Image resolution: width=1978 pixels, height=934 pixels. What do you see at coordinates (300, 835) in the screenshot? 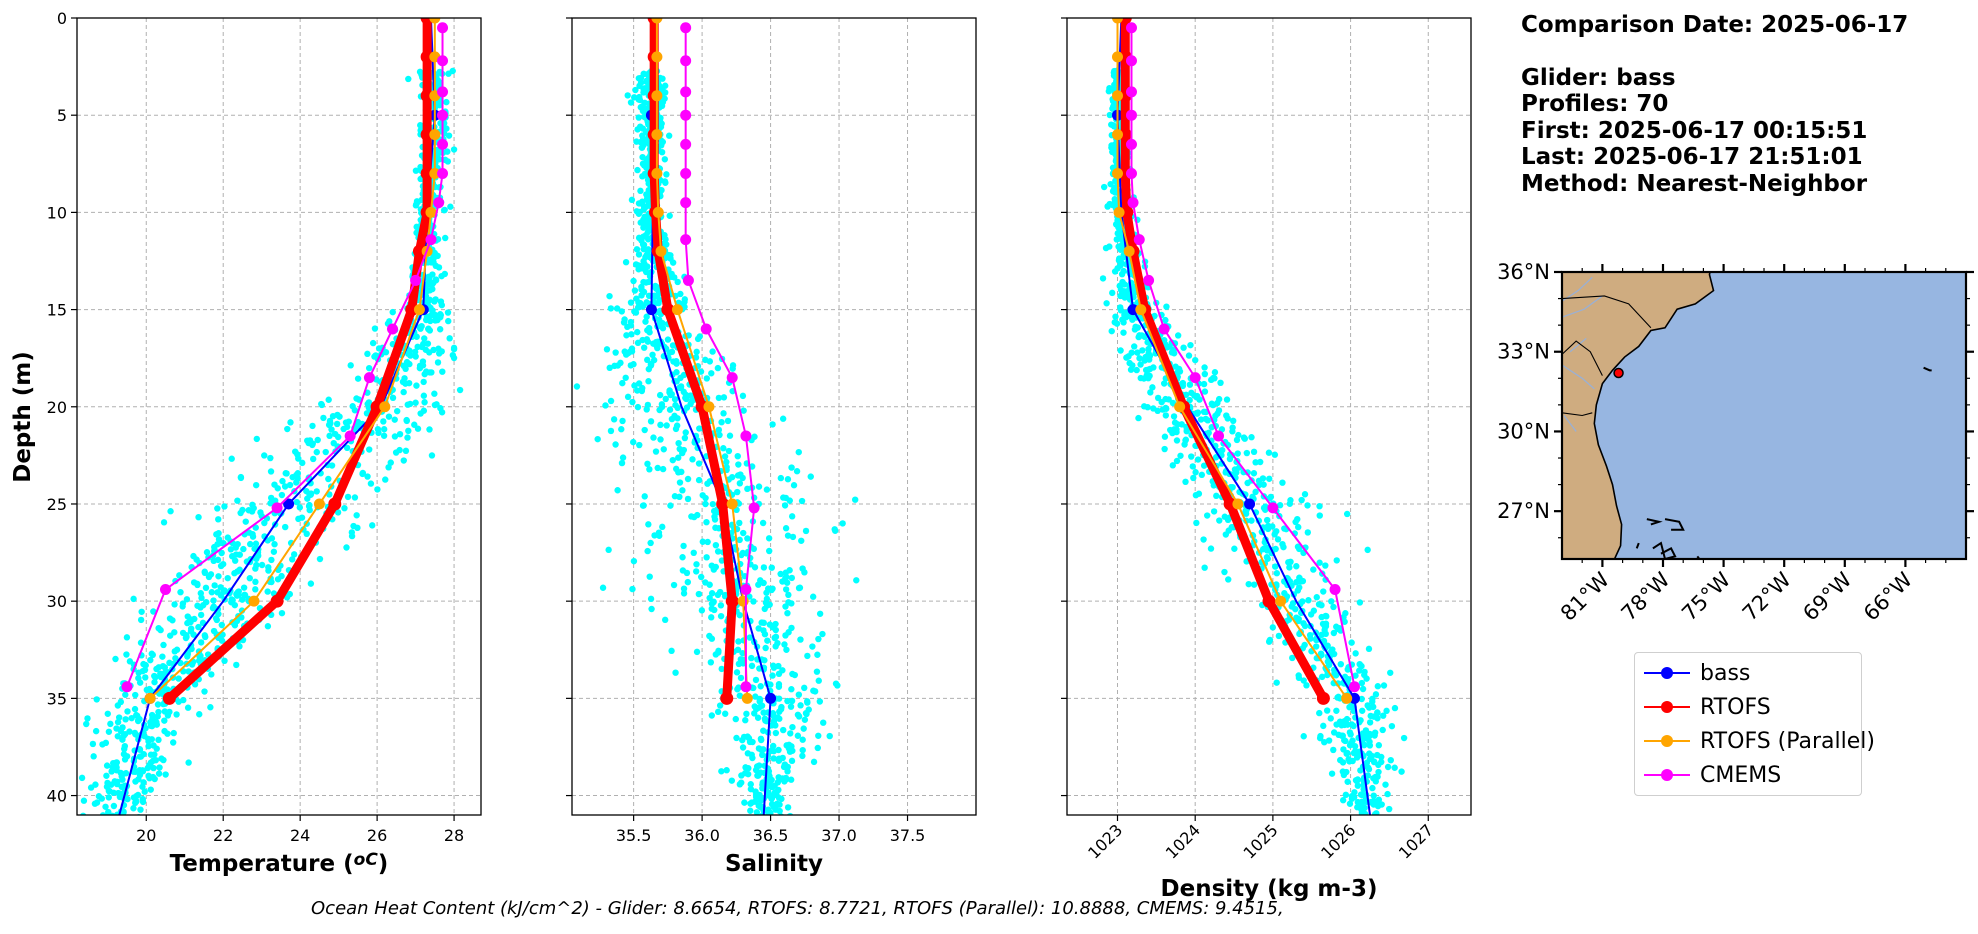
I see `x-tick-label: 24` at bounding box center [300, 835].